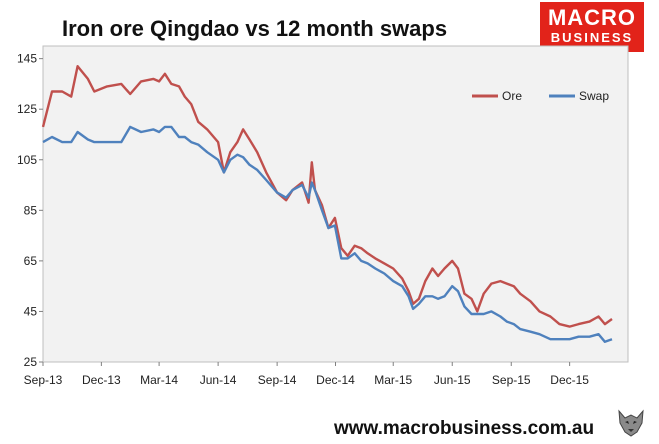 This screenshot has height=444, width=659. Describe the element at coordinates (31, 261) in the screenshot. I see `y-tick-label: 65` at that location.